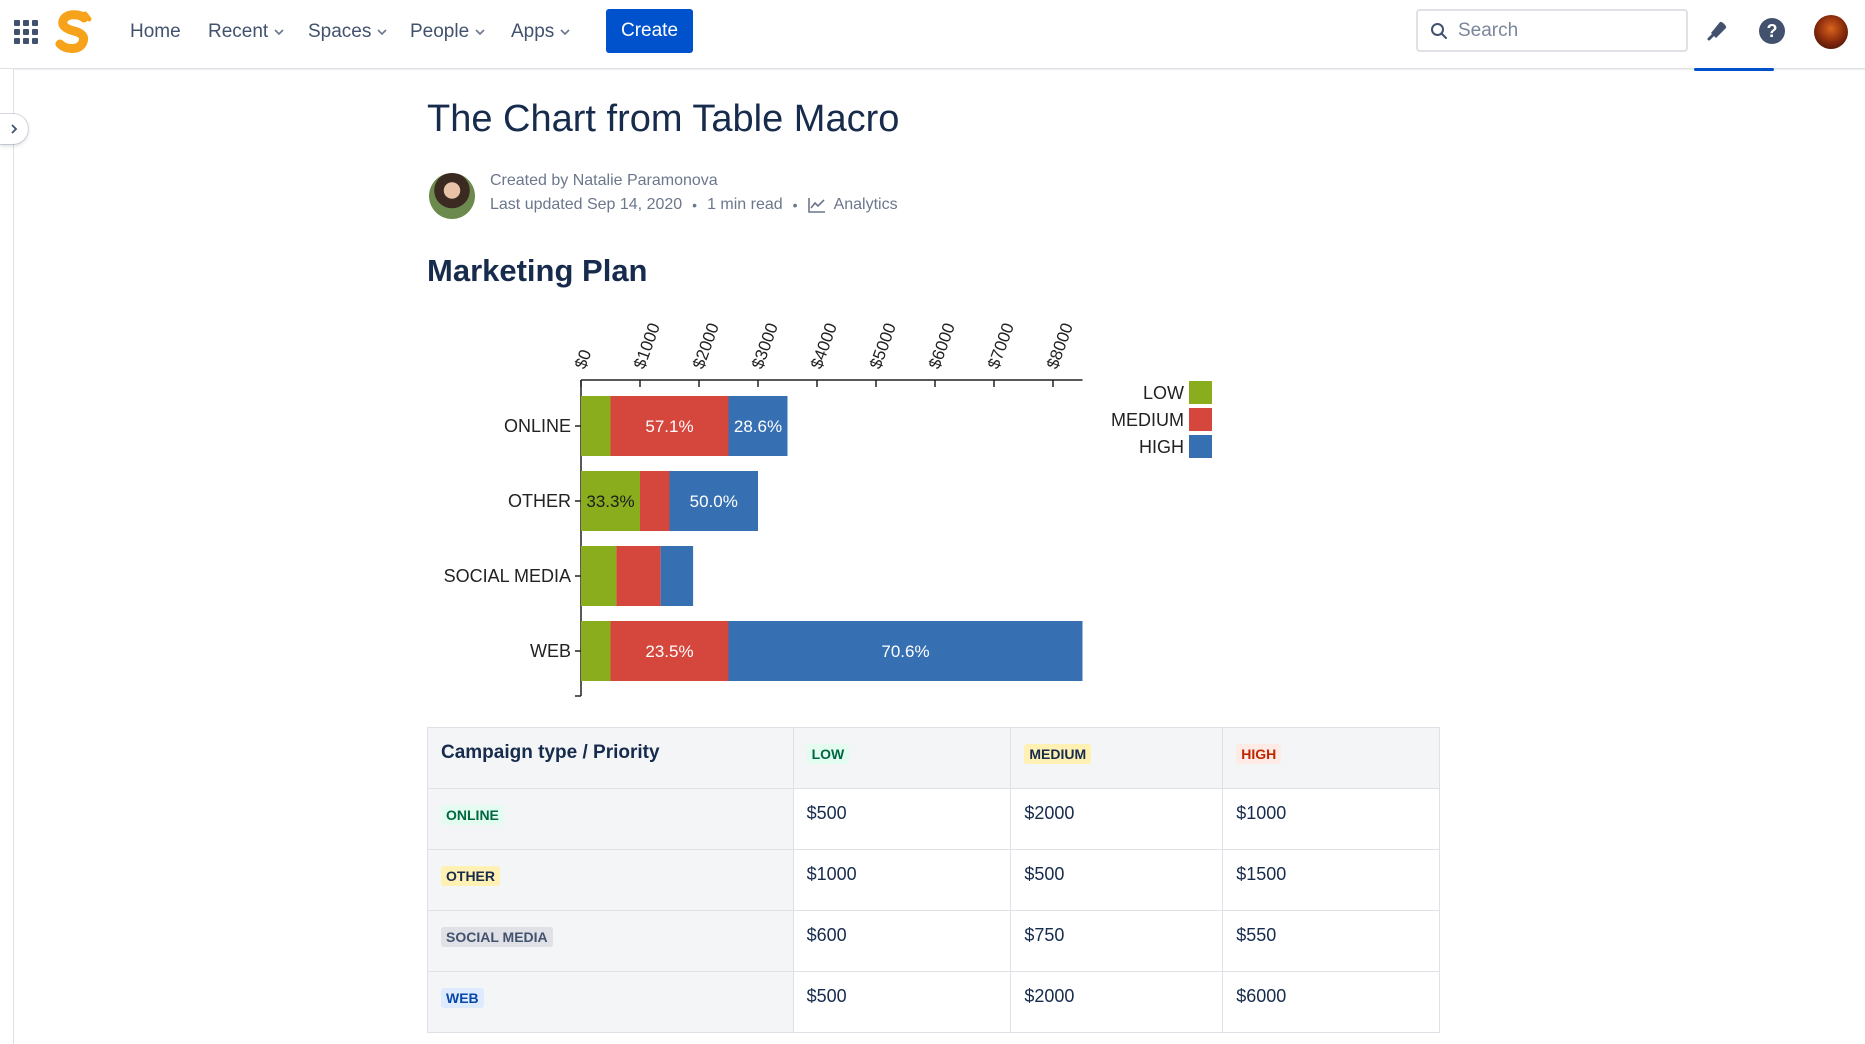 This screenshot has height=1044, width=1865. I want to click on nav-apps: Apps, so click(540, 32).